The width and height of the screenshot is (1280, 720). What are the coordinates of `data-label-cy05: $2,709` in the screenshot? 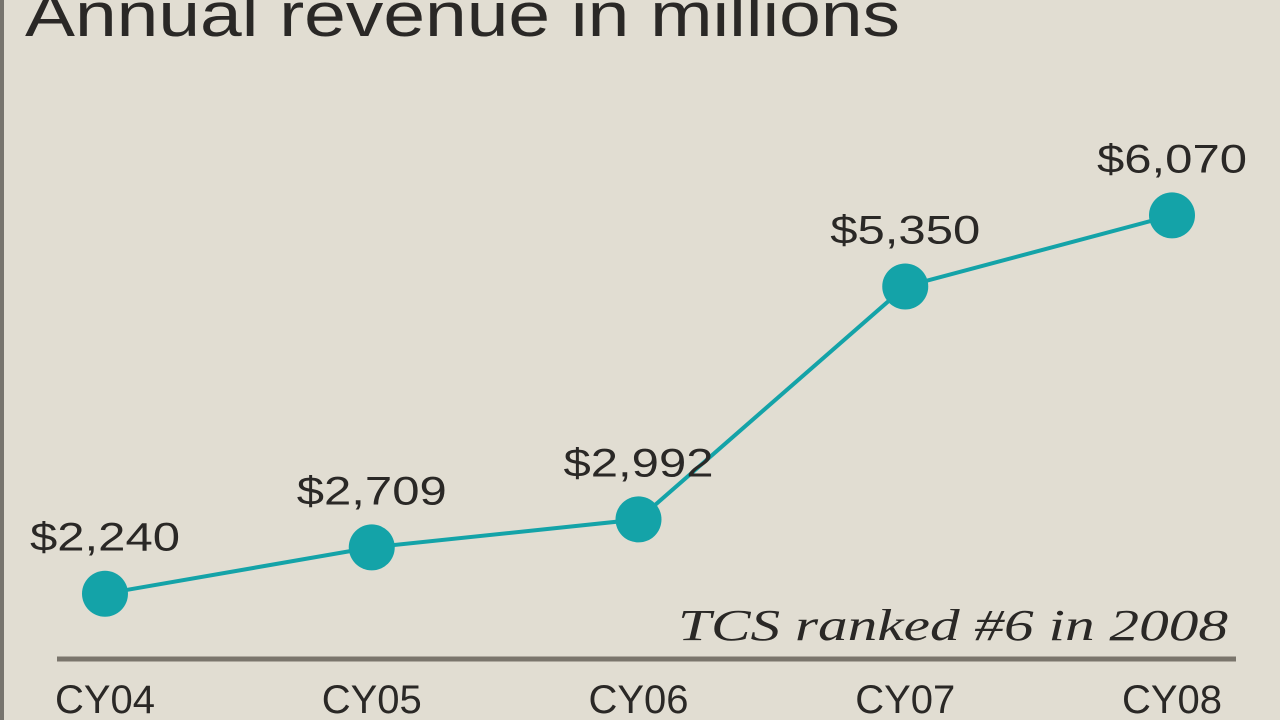 It's located at (372, 491).